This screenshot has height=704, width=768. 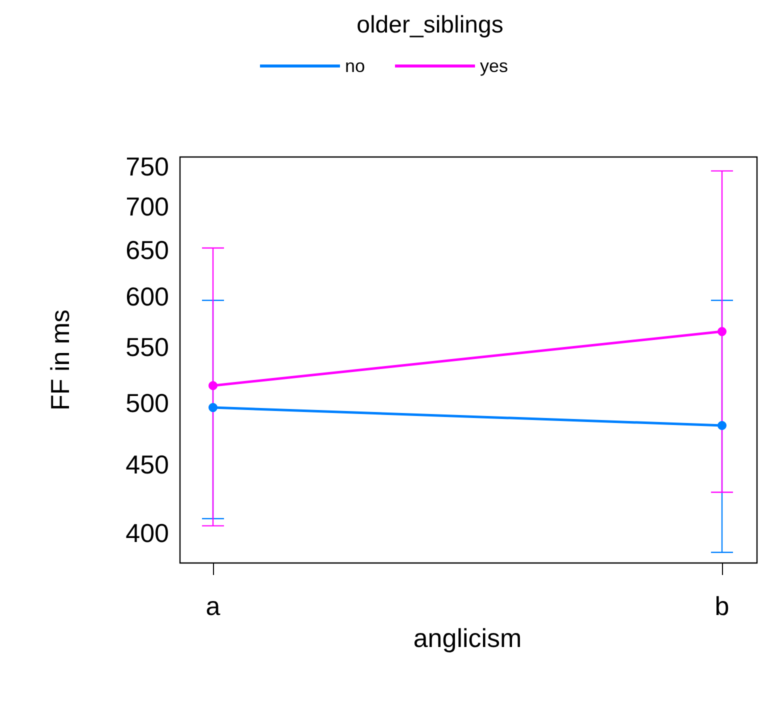 I want to click on legend-label: no, so click(x=355, y=66).